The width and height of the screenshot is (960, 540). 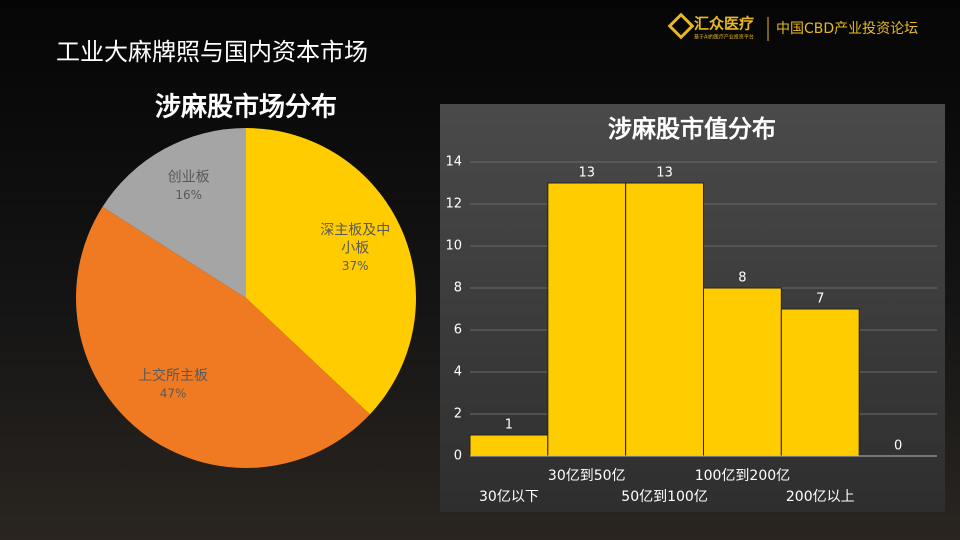 I want to click on y-tick-label: 2, so click(x=458, y=414).